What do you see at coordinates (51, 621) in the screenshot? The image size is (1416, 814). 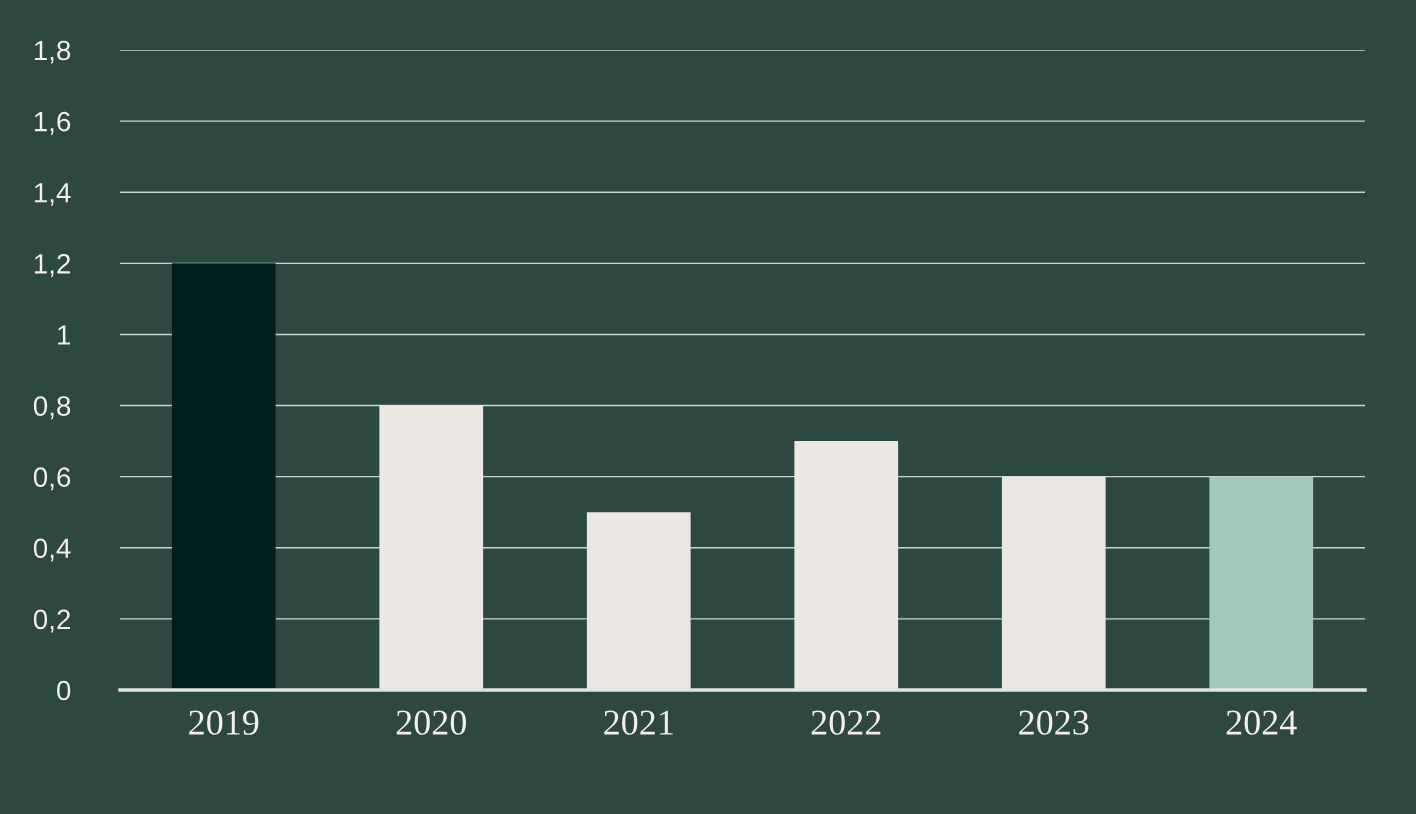 I see `y-tick-label: 0,2` at bounding box center [51, 621].